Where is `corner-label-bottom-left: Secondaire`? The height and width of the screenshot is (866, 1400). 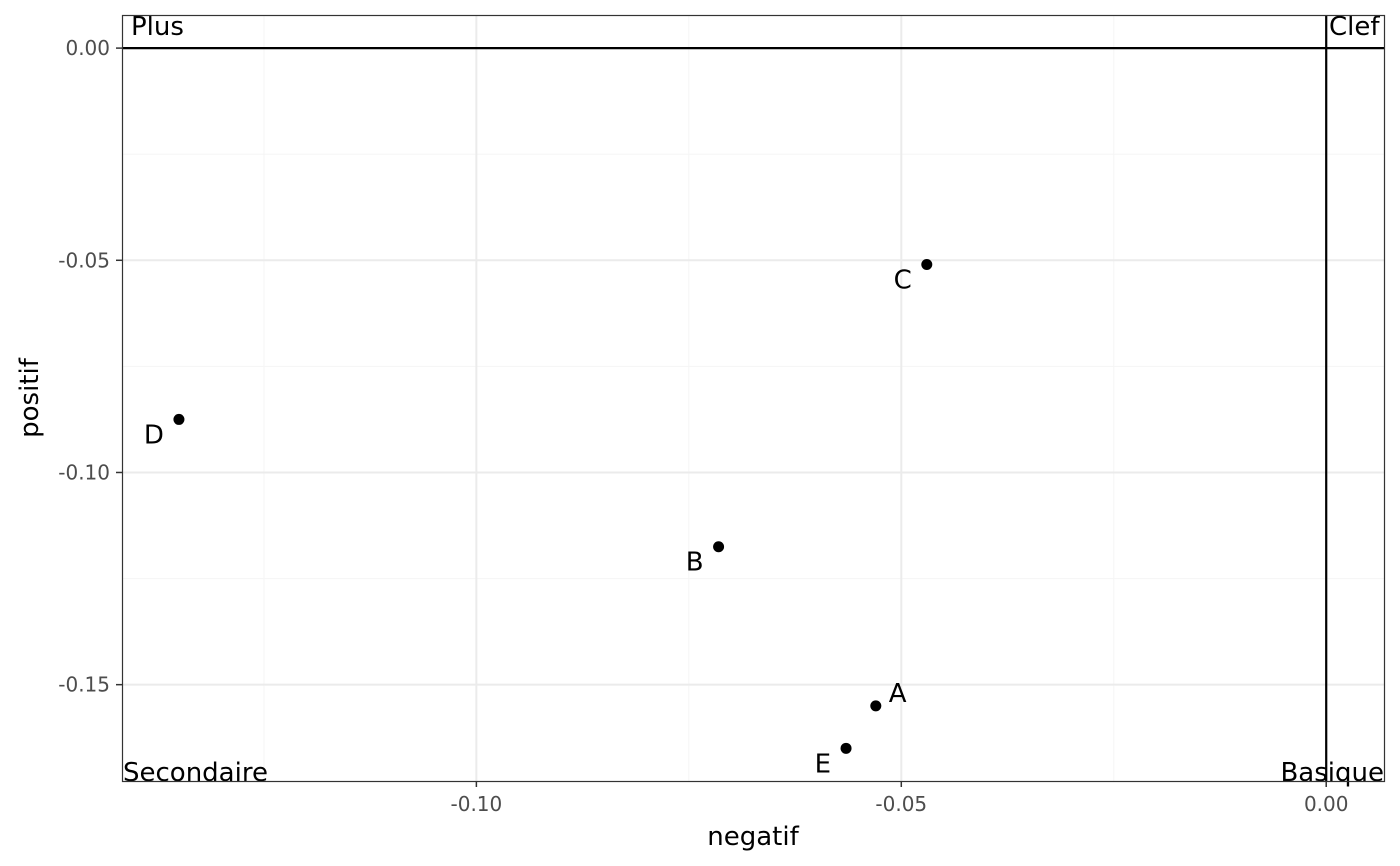 corner-label-bottom-left: Secondaire is located at coordinates (195, 773).